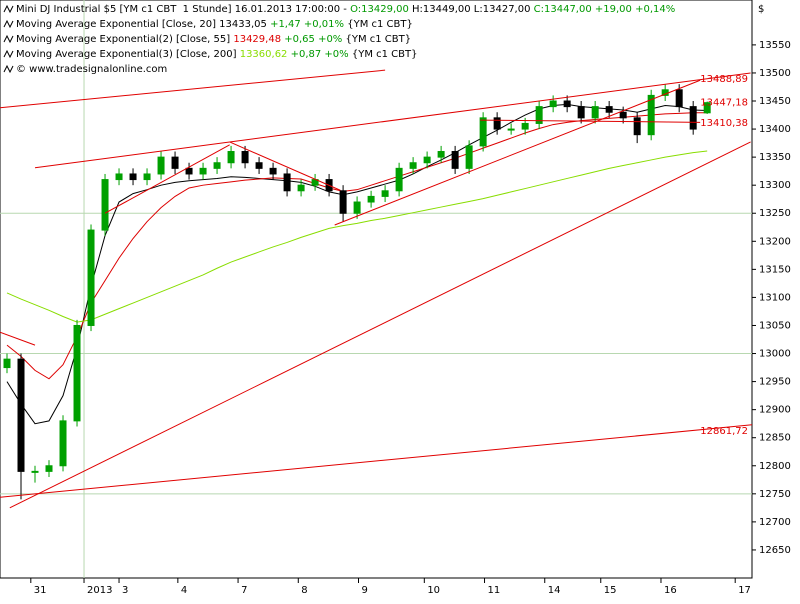  Describe the element at coordinates (775, 241) in the screenshot. I see `y-tick-label: 13200` at that location.